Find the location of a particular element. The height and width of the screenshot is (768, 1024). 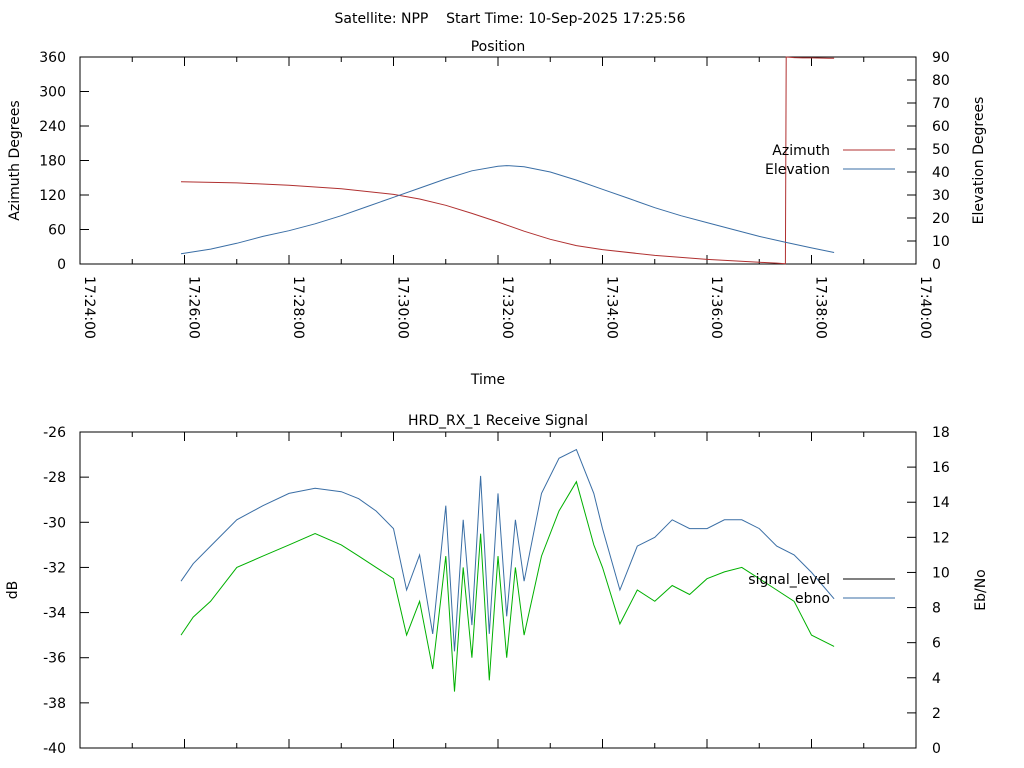

x-tick-label: 17:28:00 is located at coordinates (298, 307).